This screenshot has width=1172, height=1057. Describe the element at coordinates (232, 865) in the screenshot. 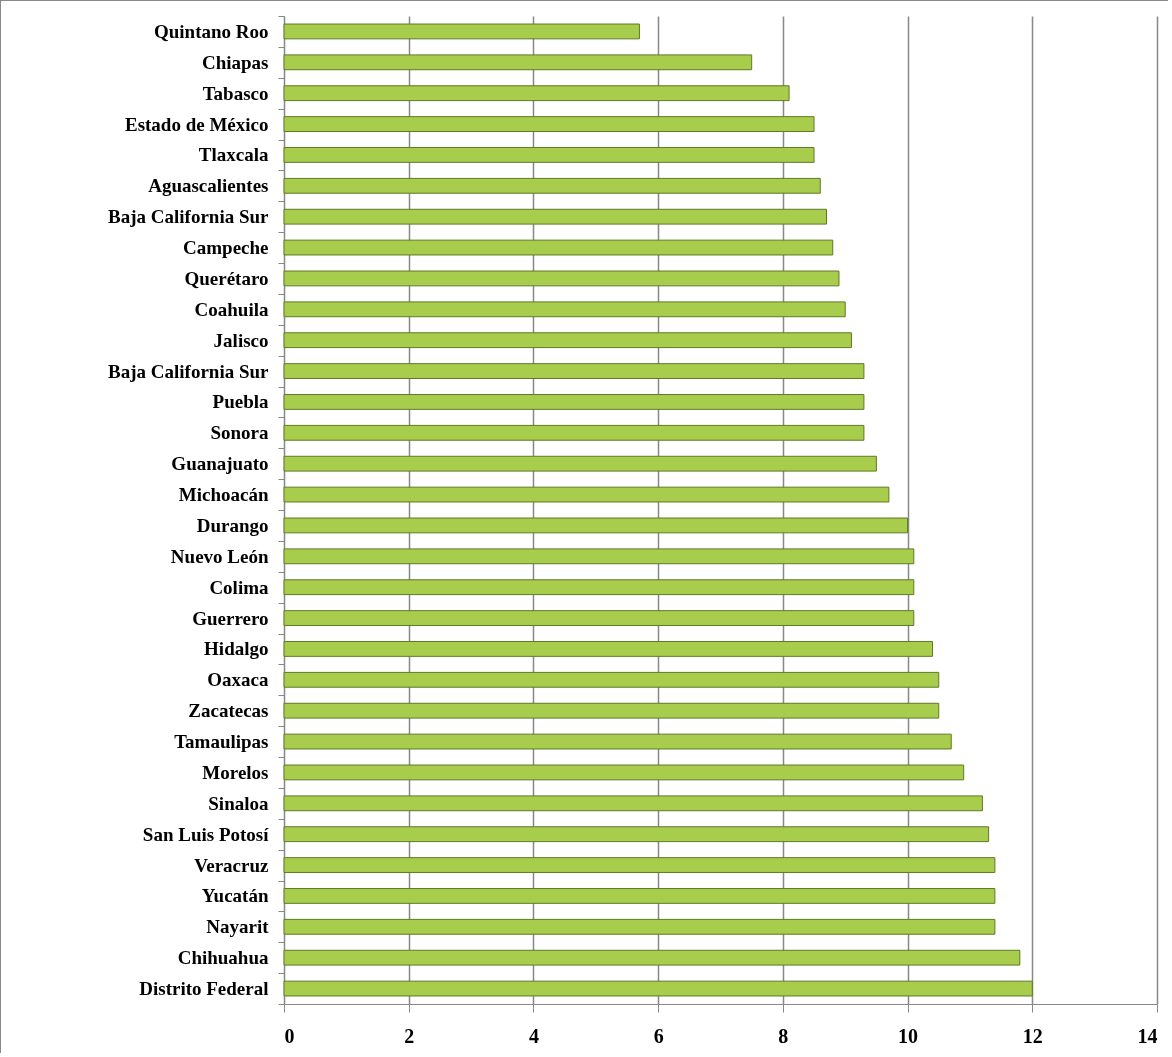

I see `y-tick-label: Veracruz` at that location.